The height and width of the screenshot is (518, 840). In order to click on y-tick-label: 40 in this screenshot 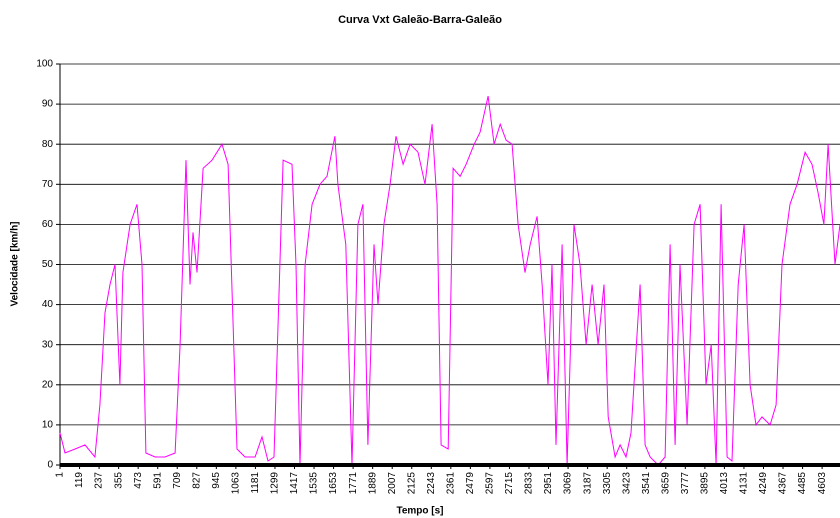, I will do `click(48, 304)`.